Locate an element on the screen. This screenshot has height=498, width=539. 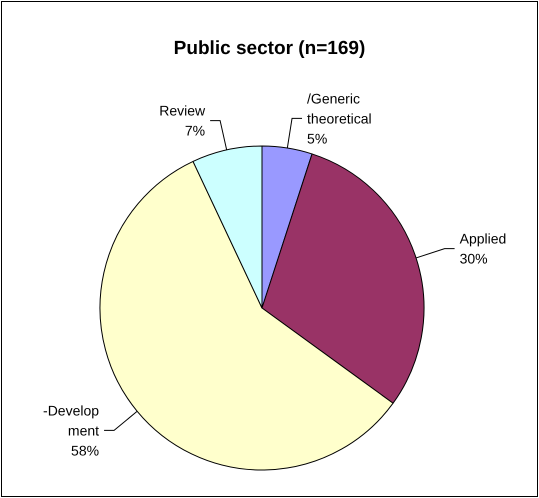
data-label: 5% is located at coordinates (317, 138).